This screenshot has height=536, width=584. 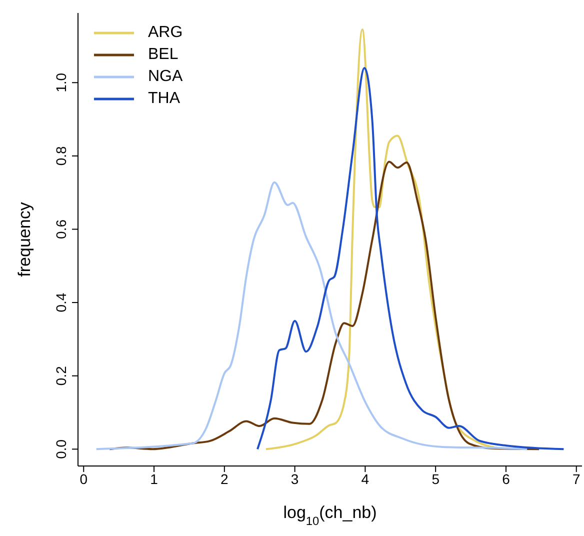 What do you see at coordinates (165, 33) in the screenshot?
I see `legend-label: ARG` at bounding box center [165, 33].